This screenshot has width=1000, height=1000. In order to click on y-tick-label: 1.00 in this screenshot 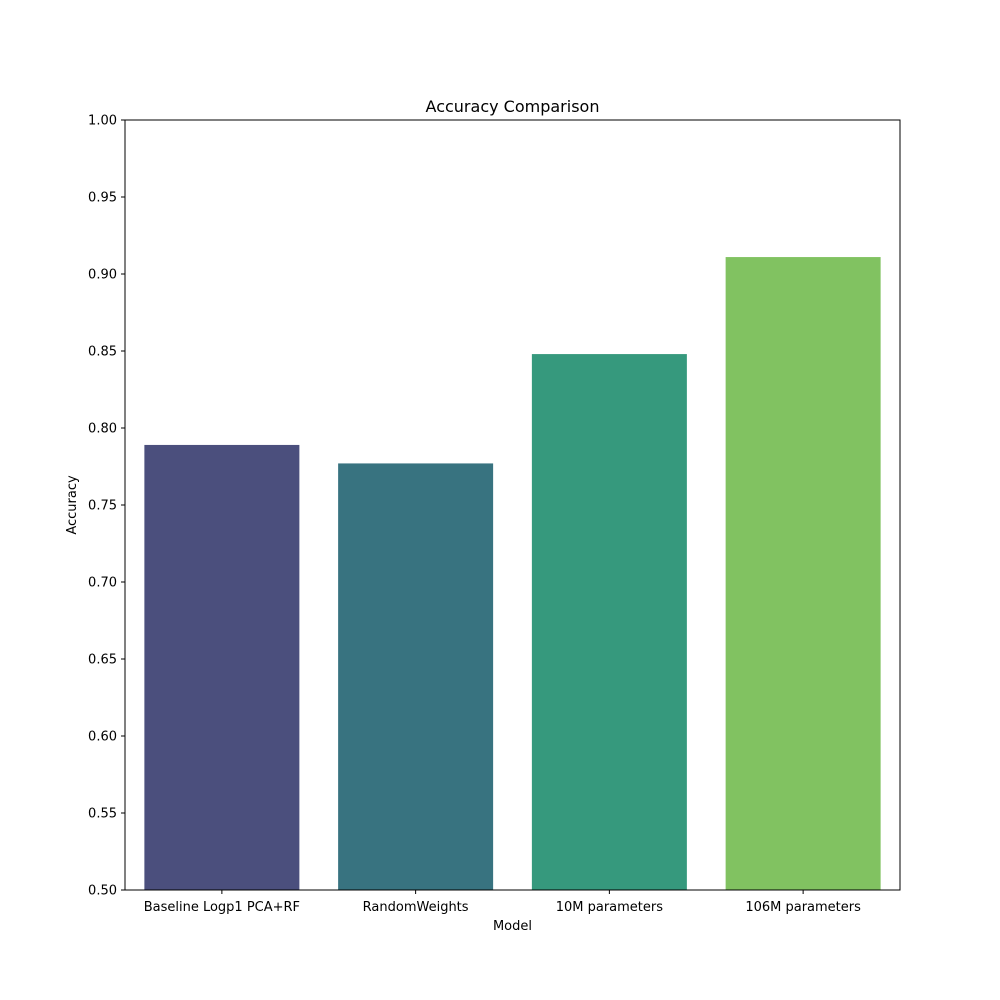, I will do `click(102, 121)`.